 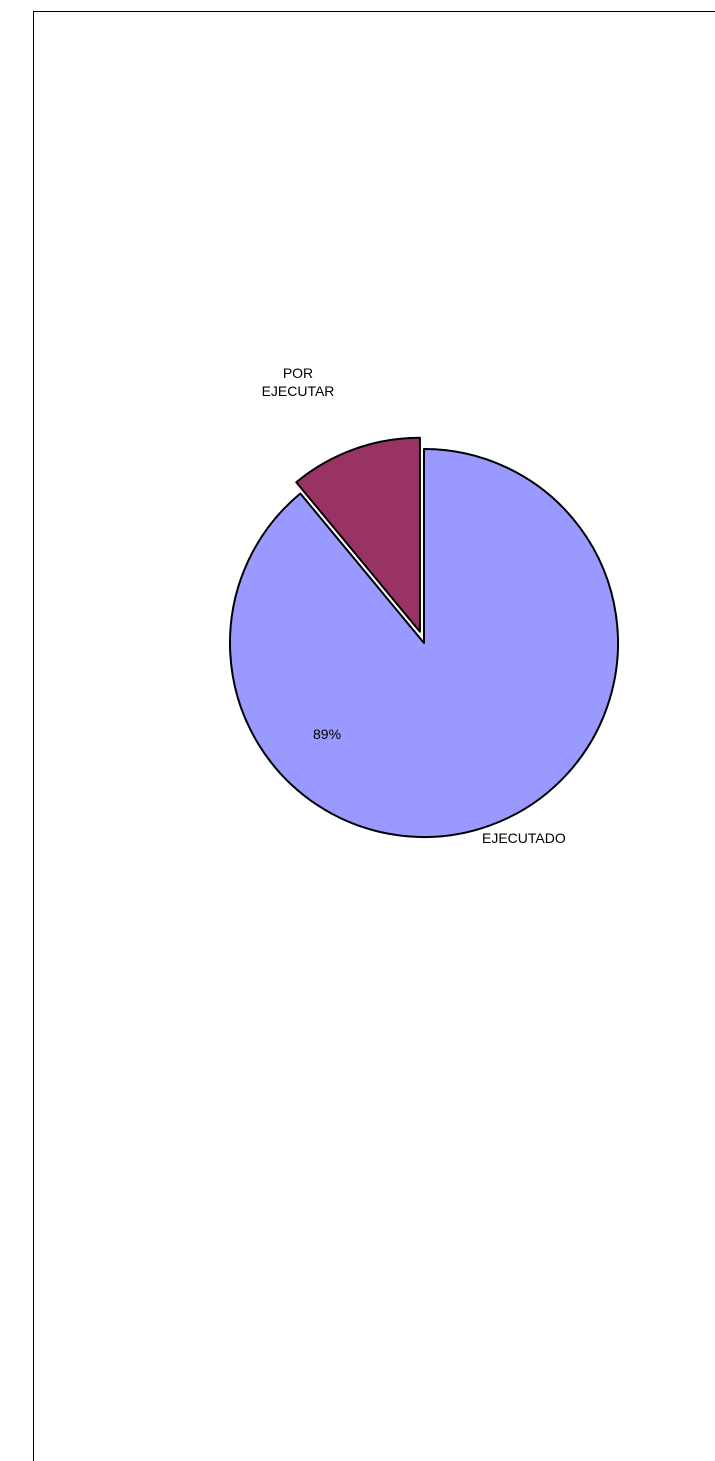 I want to click on slice-label-por-ejecutar-line2: EJECUTAR, so click(x=298, y=391).